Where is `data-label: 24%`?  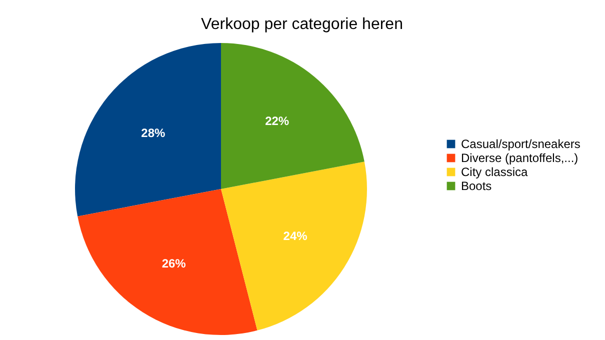 data-label: 24% is located at coordinates (295, 236).